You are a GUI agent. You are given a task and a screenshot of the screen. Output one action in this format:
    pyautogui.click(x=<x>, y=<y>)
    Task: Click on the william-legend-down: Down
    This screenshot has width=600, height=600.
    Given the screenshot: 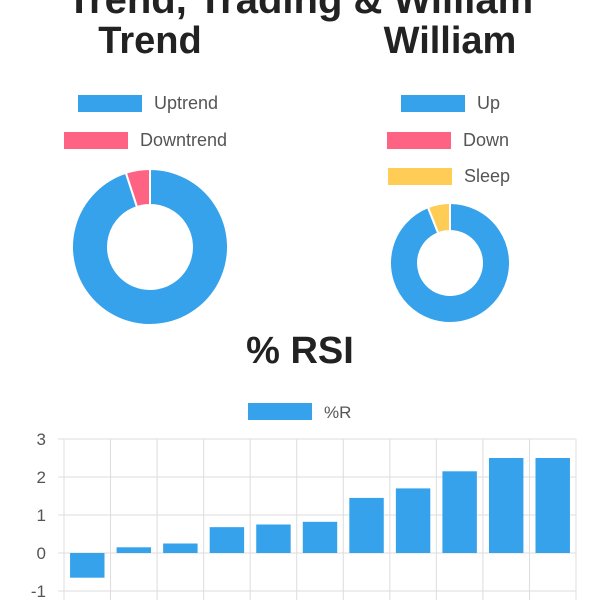 What is the action you would take?
    pyautogui.click(x=448, y=140)
    